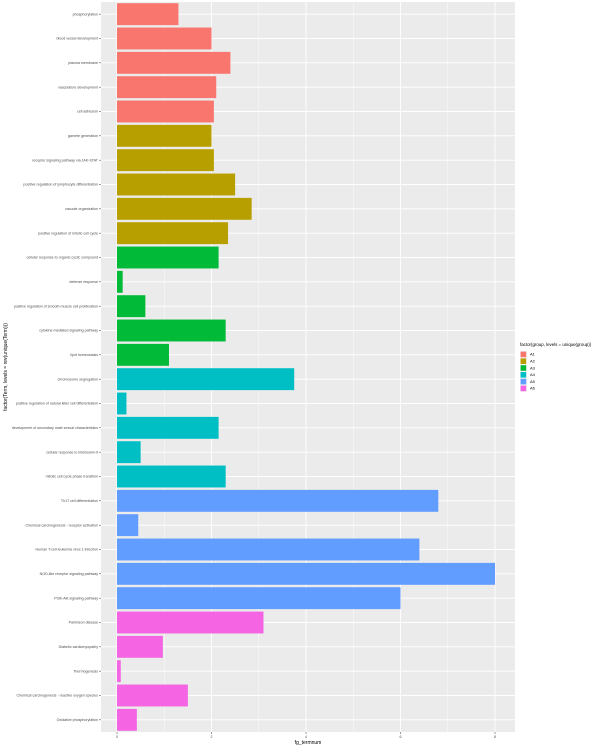  Describe the element at coordinates (87, 112) in the screenshot. I see `y-tick-label: cell adhesion` at that location.